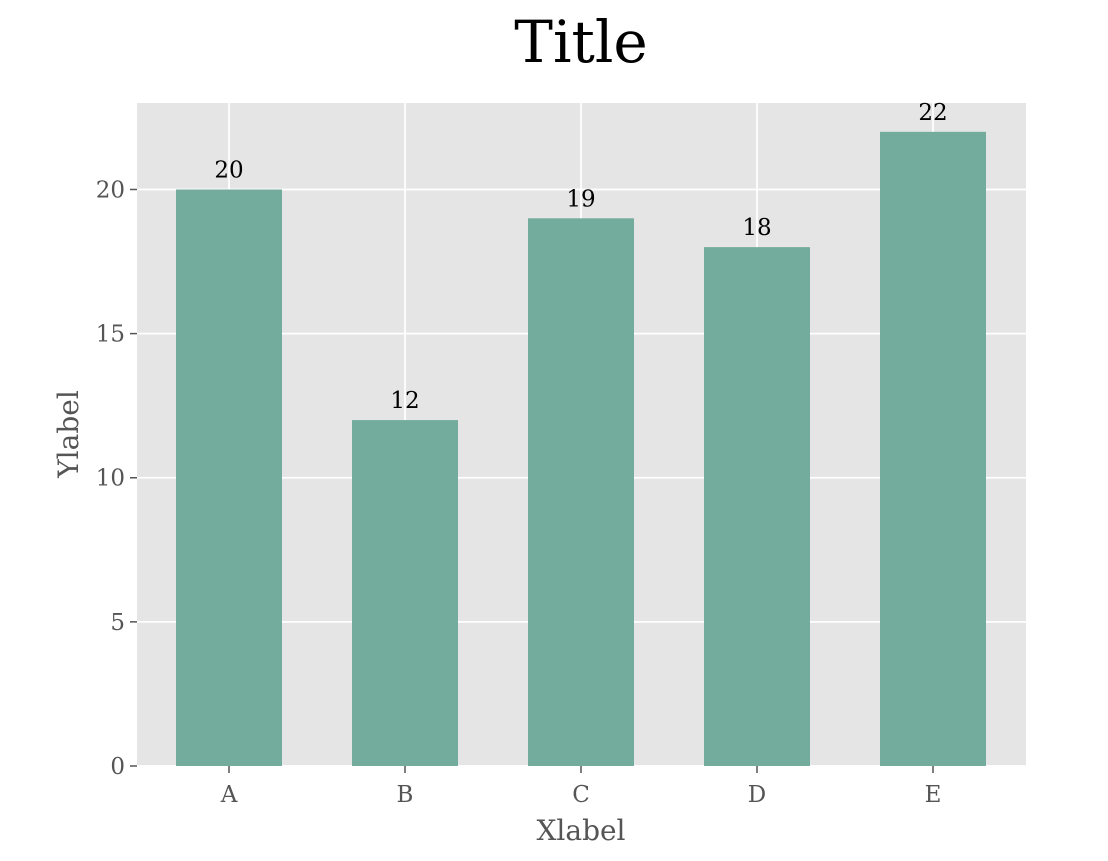  What do you see at coordinates (933, 795) in the screenshot?
I see `x-tick-label: E` at bounding box center [933, 795].